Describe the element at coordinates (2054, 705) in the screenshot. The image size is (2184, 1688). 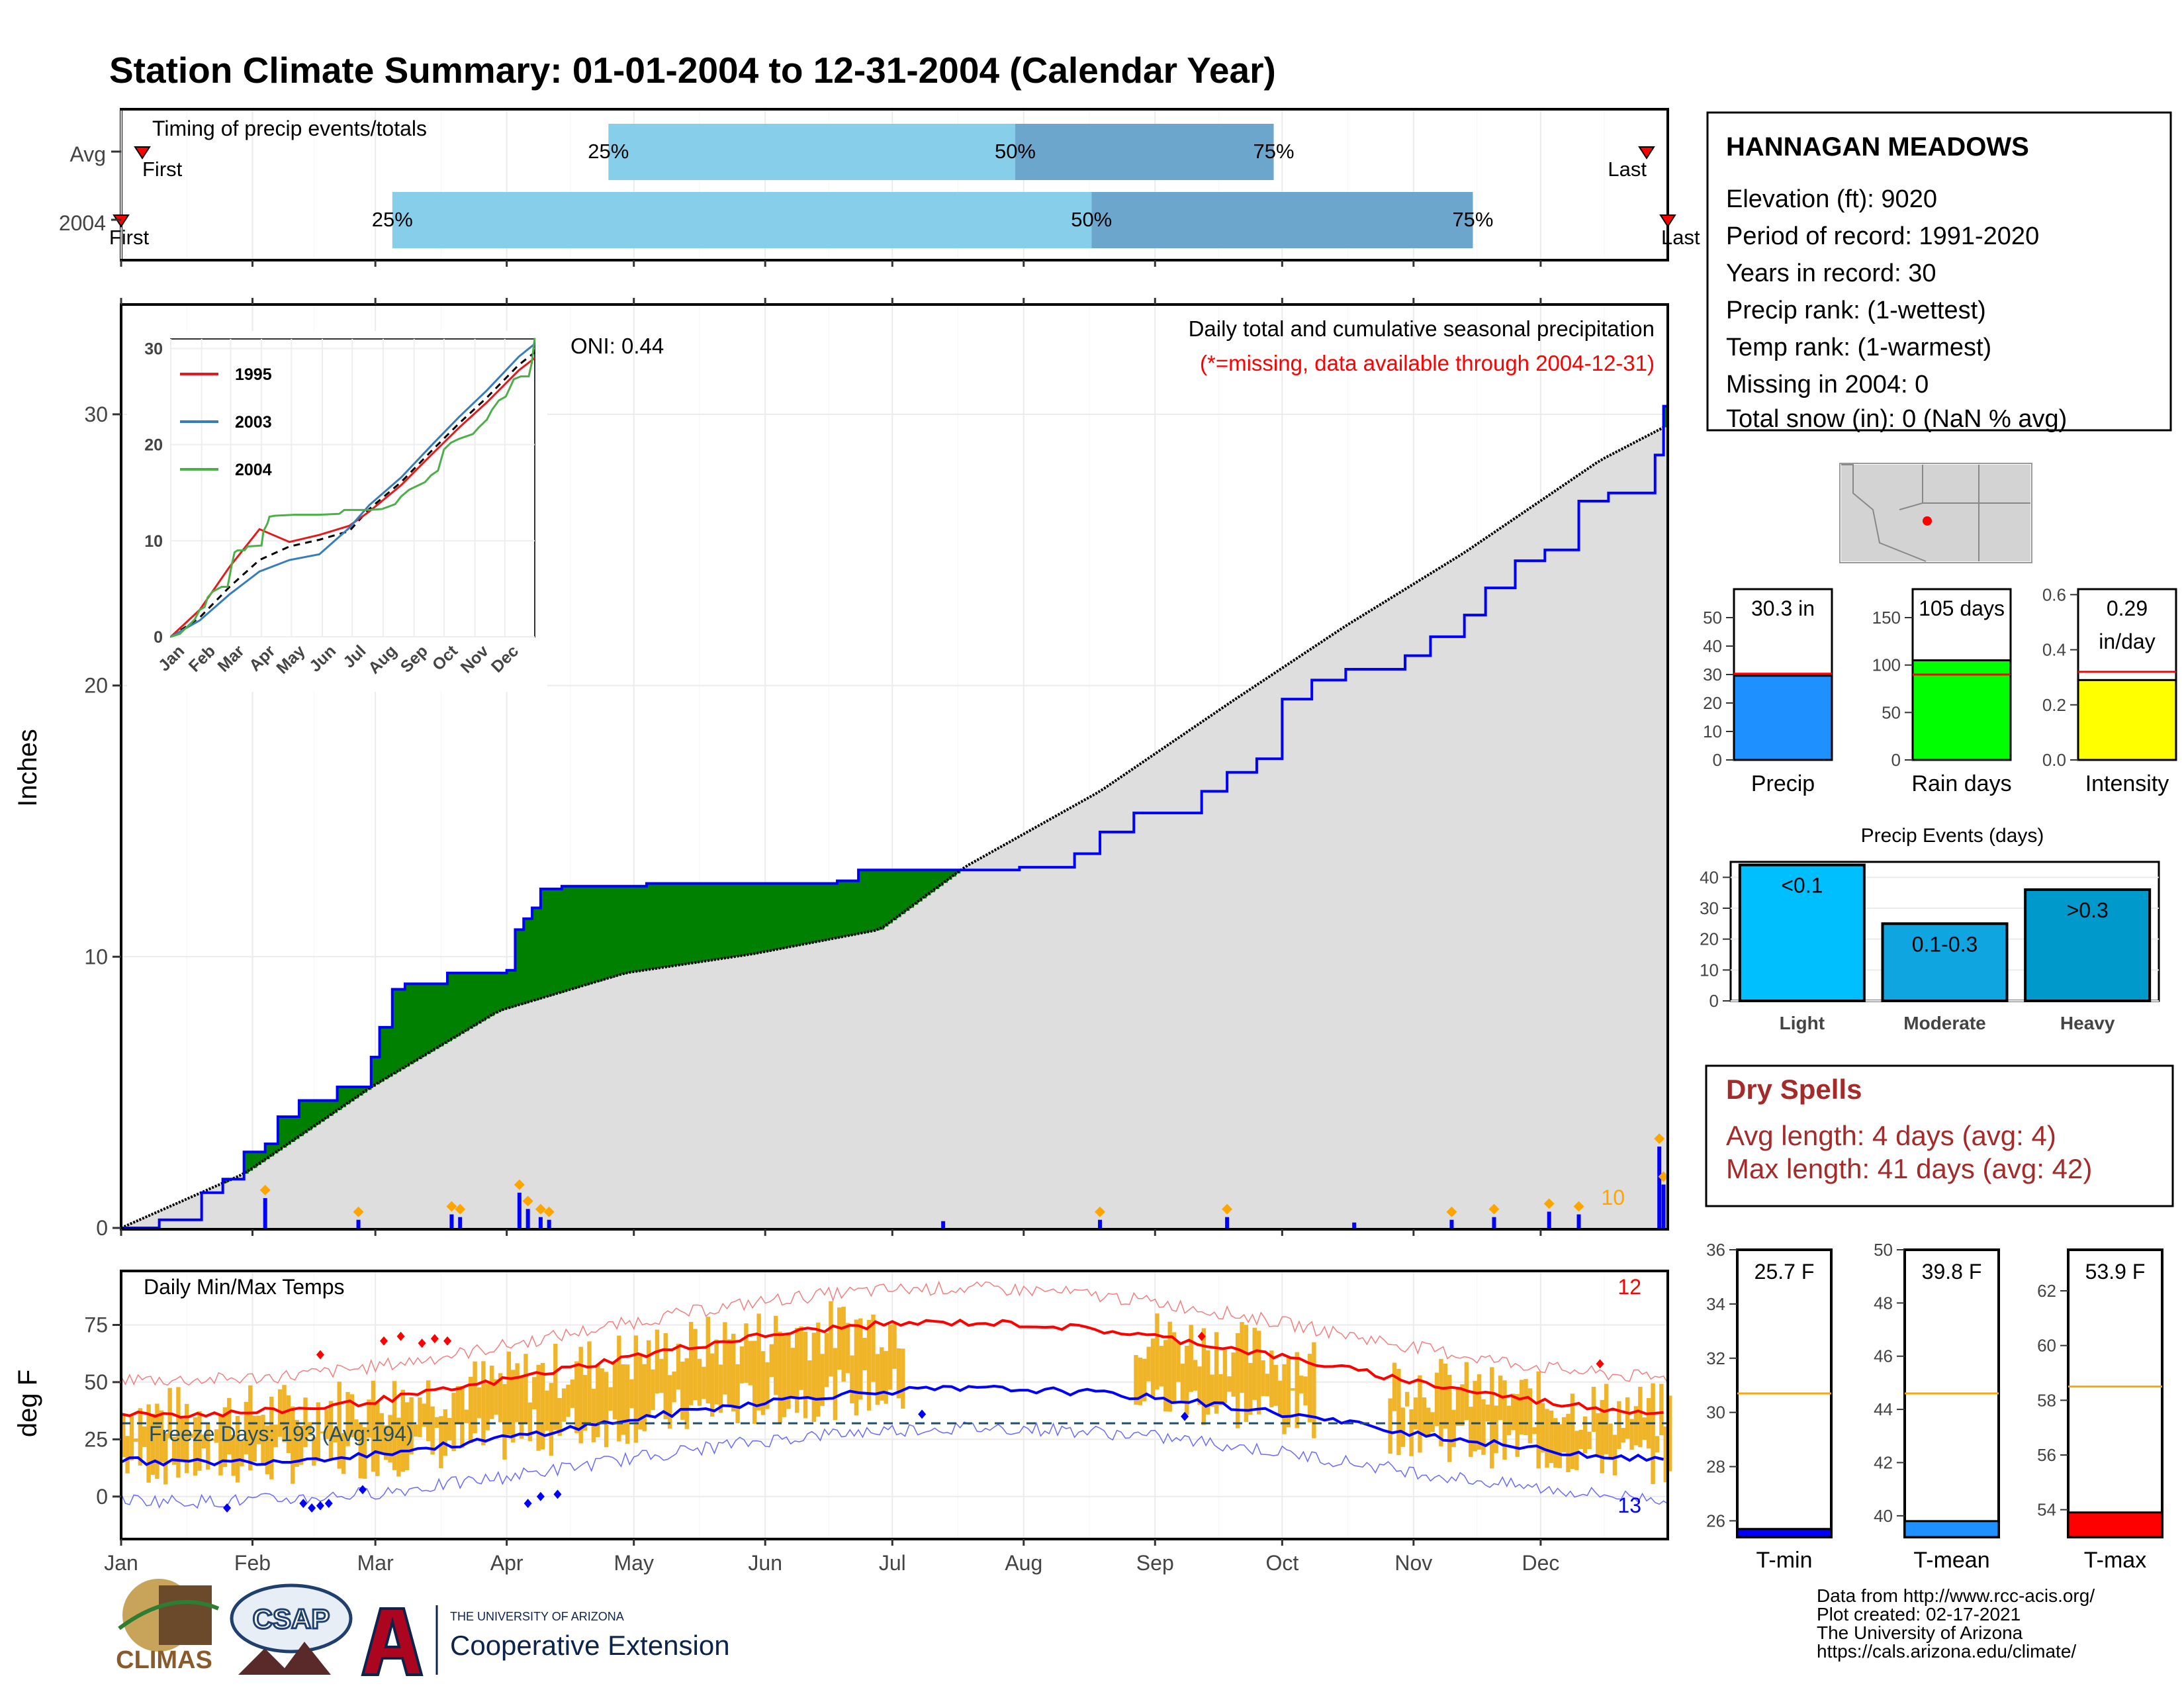
I see `summary-y-tick-label: 0.2` at that location.